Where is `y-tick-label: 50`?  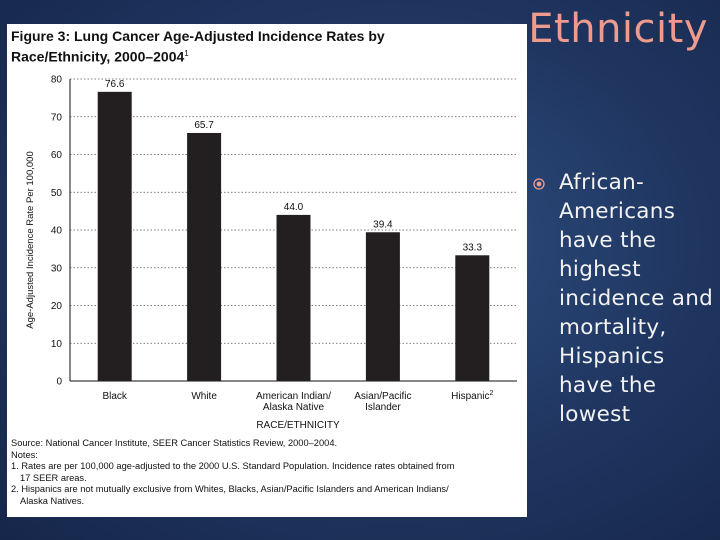
y-tick-label: 50 is located at coordinates (57, 193).